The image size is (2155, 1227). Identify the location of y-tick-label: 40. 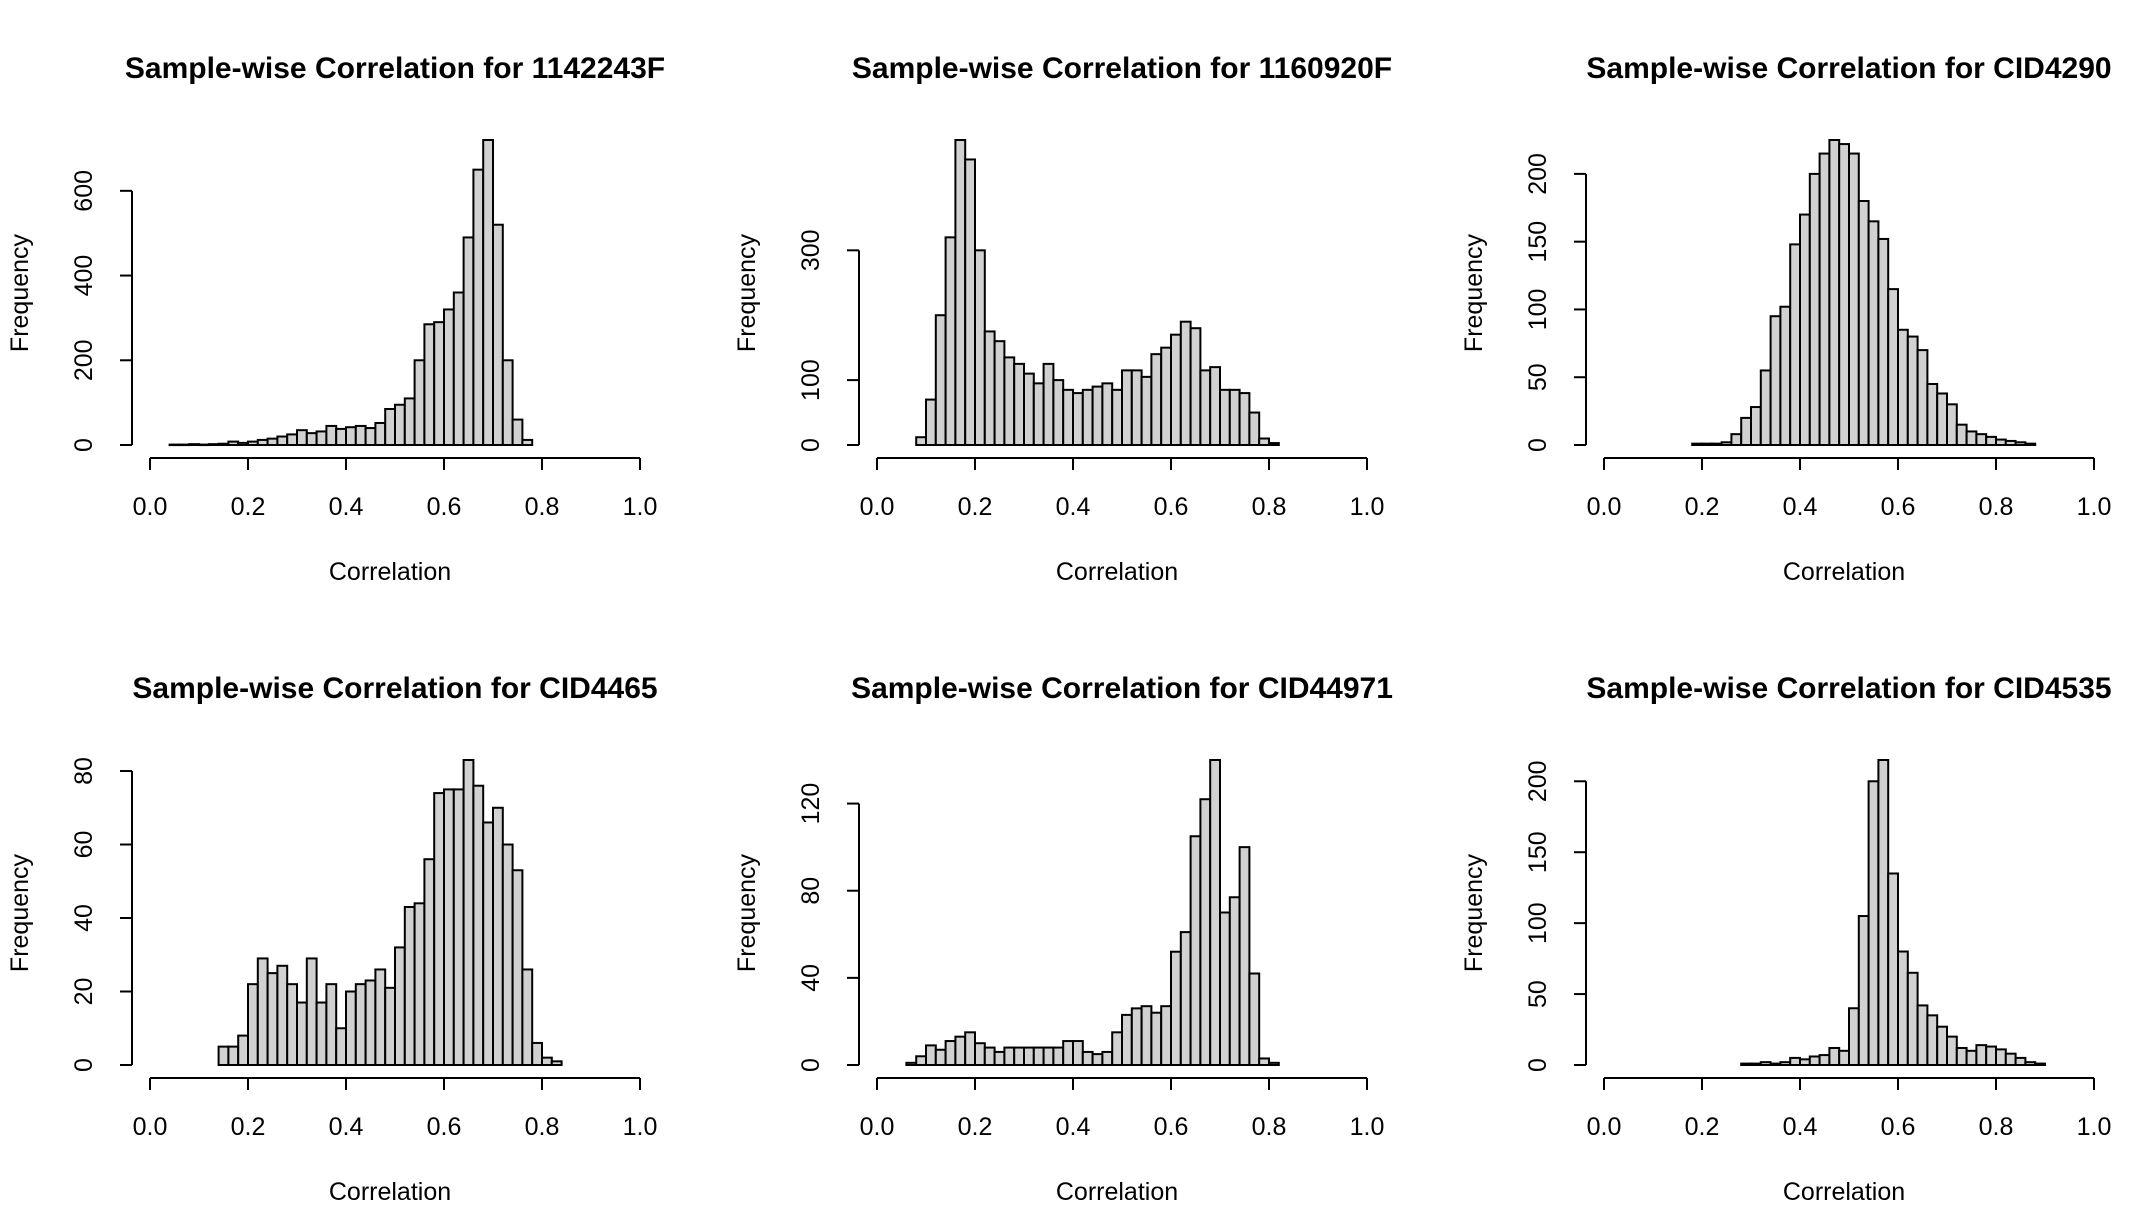
(811, 978).